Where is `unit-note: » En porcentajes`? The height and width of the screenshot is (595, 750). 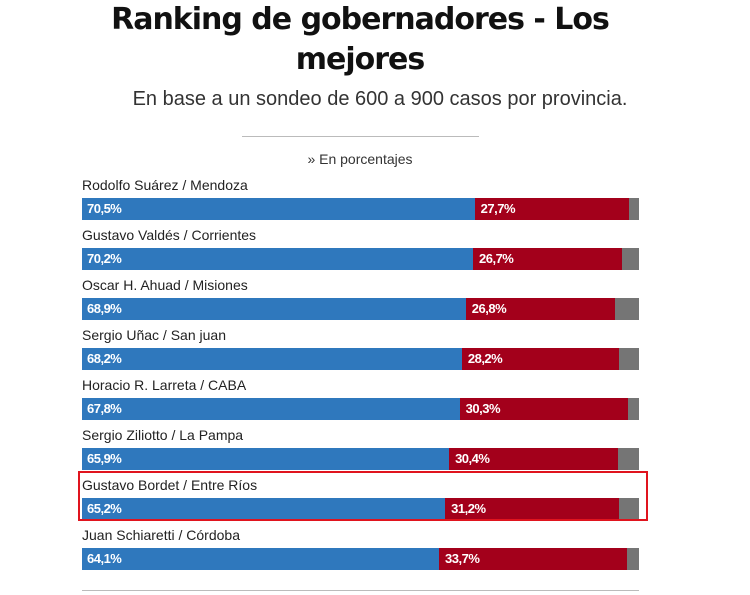 unit-note: » En porcentajes is located at coordinates (360, 159).